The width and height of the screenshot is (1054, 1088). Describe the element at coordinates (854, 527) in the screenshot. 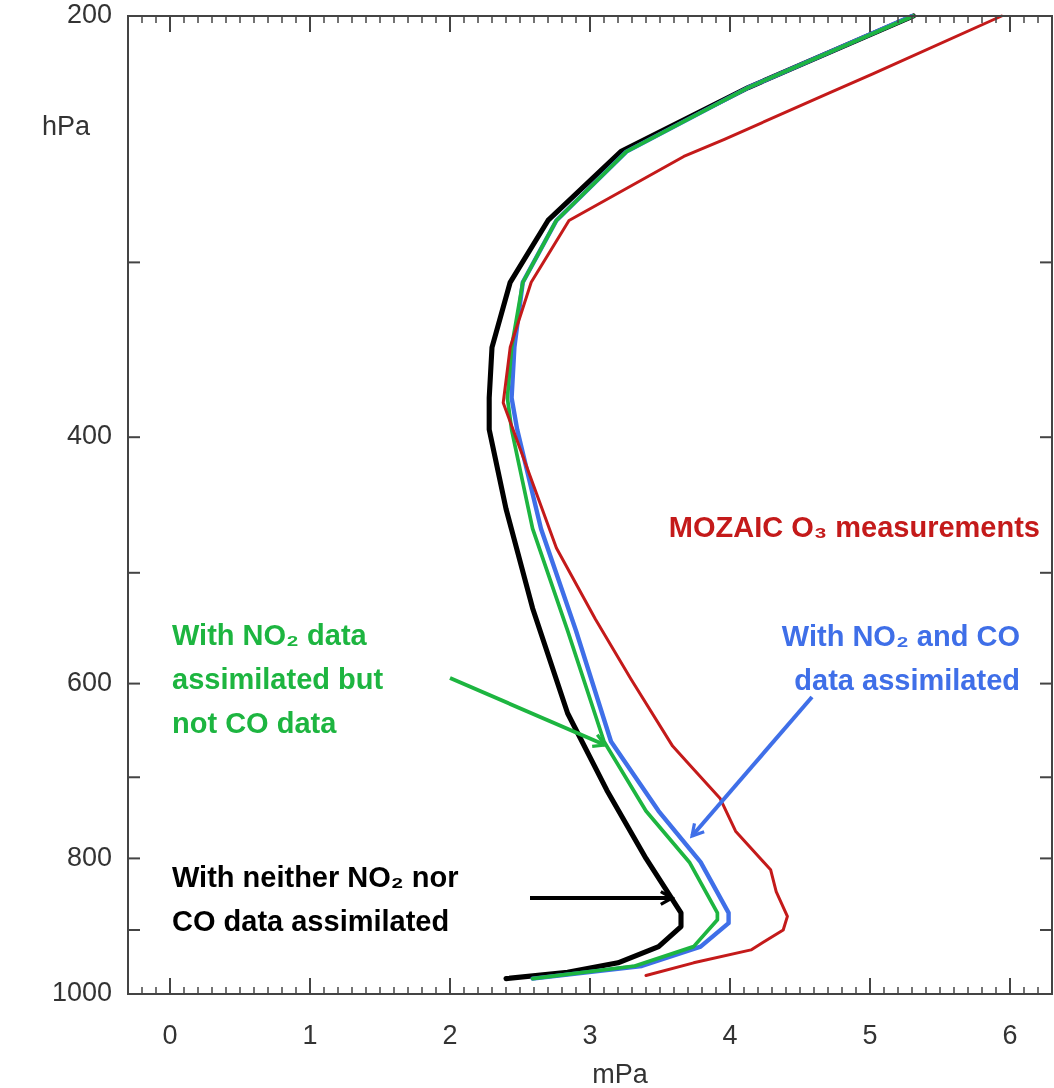

I see `text: MOZAIC O₃ measurements` at that location.